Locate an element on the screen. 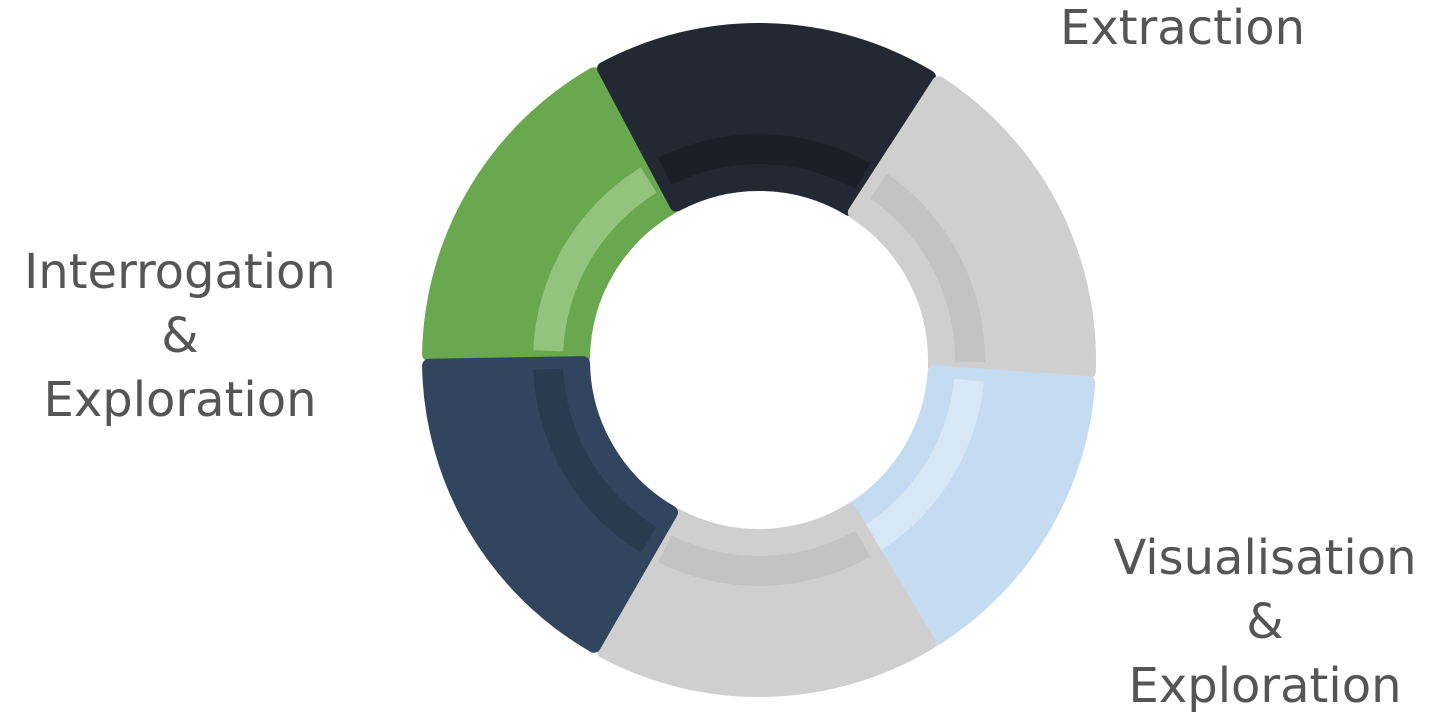  label-interrogation-exploration: Interrogation & Exploration is located at coordinates (180, 336).